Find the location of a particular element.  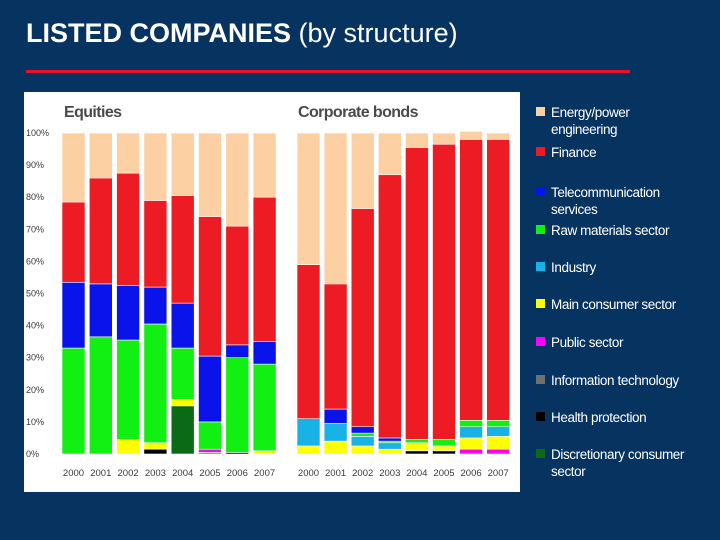

bar-segment-discretionary-consumer-sector is located at coordinates (182, 430).